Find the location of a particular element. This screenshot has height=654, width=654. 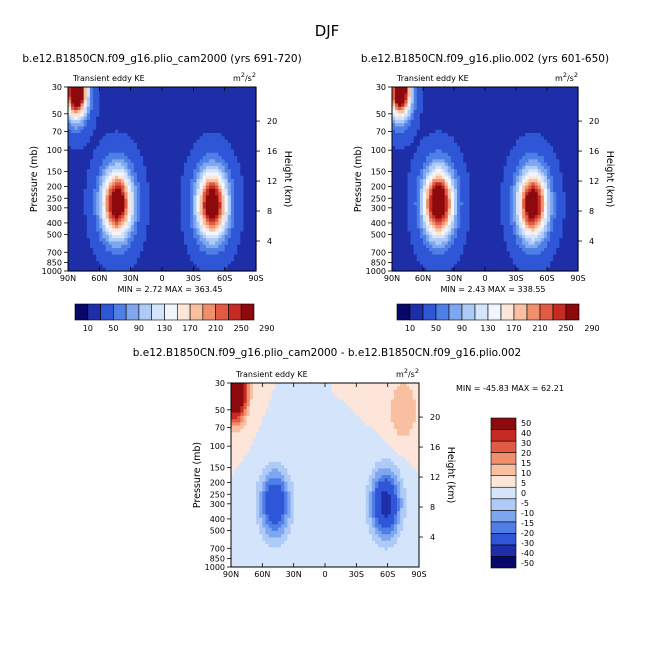

colorbar-label: 90 is located at coordinates (139, 328).